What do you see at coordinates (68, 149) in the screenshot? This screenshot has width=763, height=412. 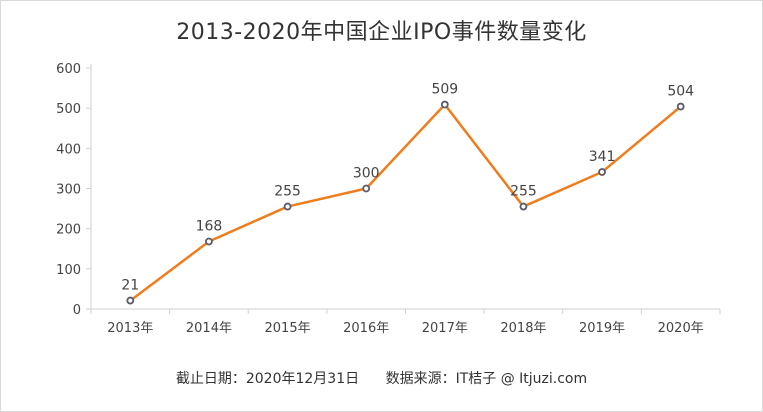 I see `y-tick-label: 400` at bounding box center [68, 149].